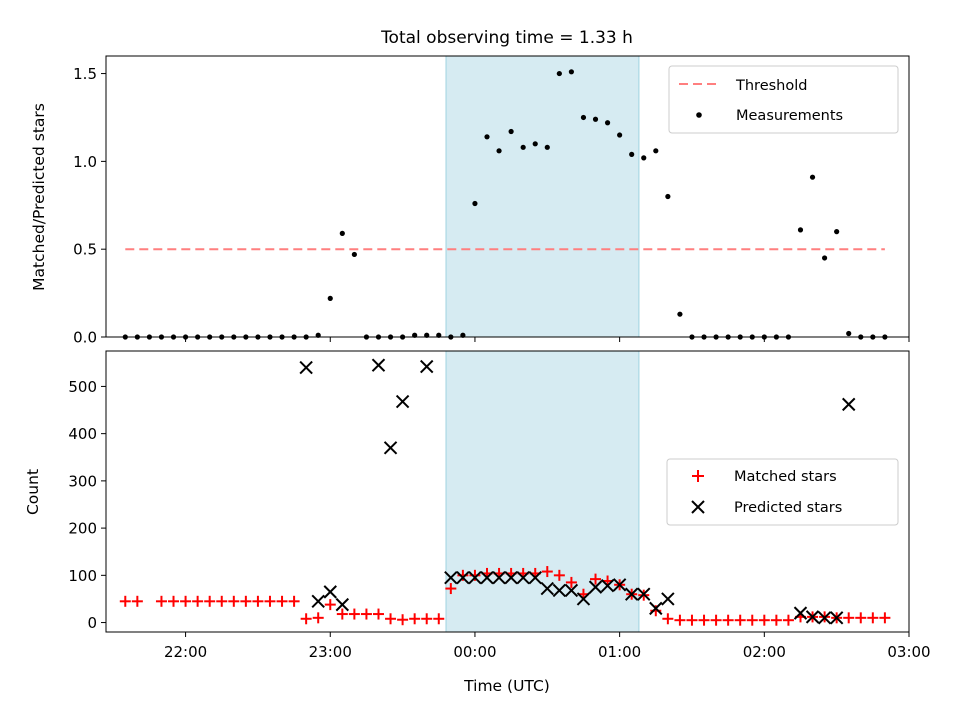 The width and height of the screenshot is (960, 720). I want to click on bottom-y-tick-label: 300, so click(82, 481).